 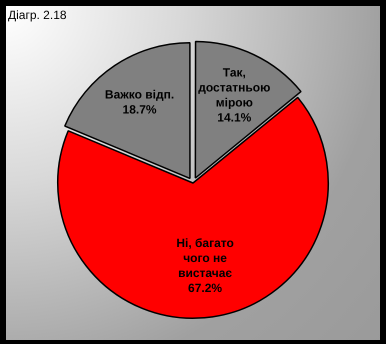 I want to click on chart-title: Діагр. 2.18, so click(x=37, y=15).